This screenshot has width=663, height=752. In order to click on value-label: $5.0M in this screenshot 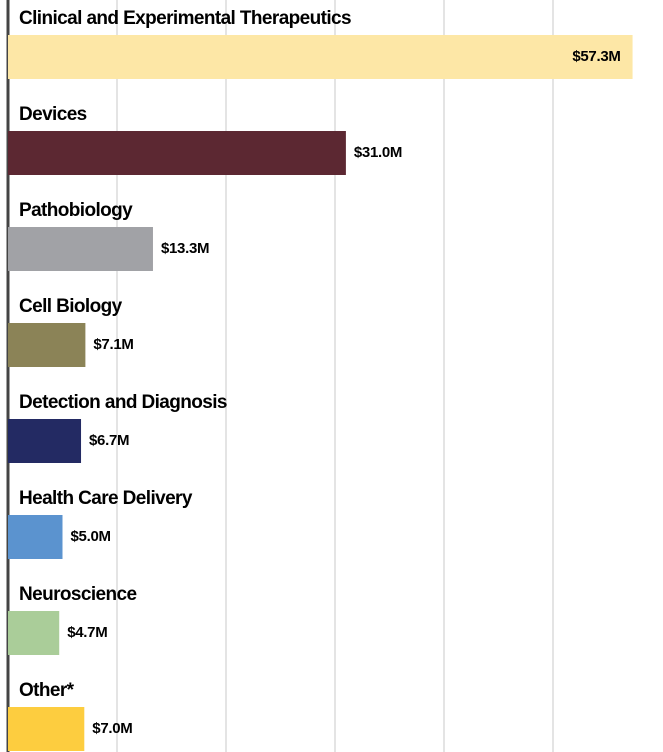, I will do `click(91, 536)`.